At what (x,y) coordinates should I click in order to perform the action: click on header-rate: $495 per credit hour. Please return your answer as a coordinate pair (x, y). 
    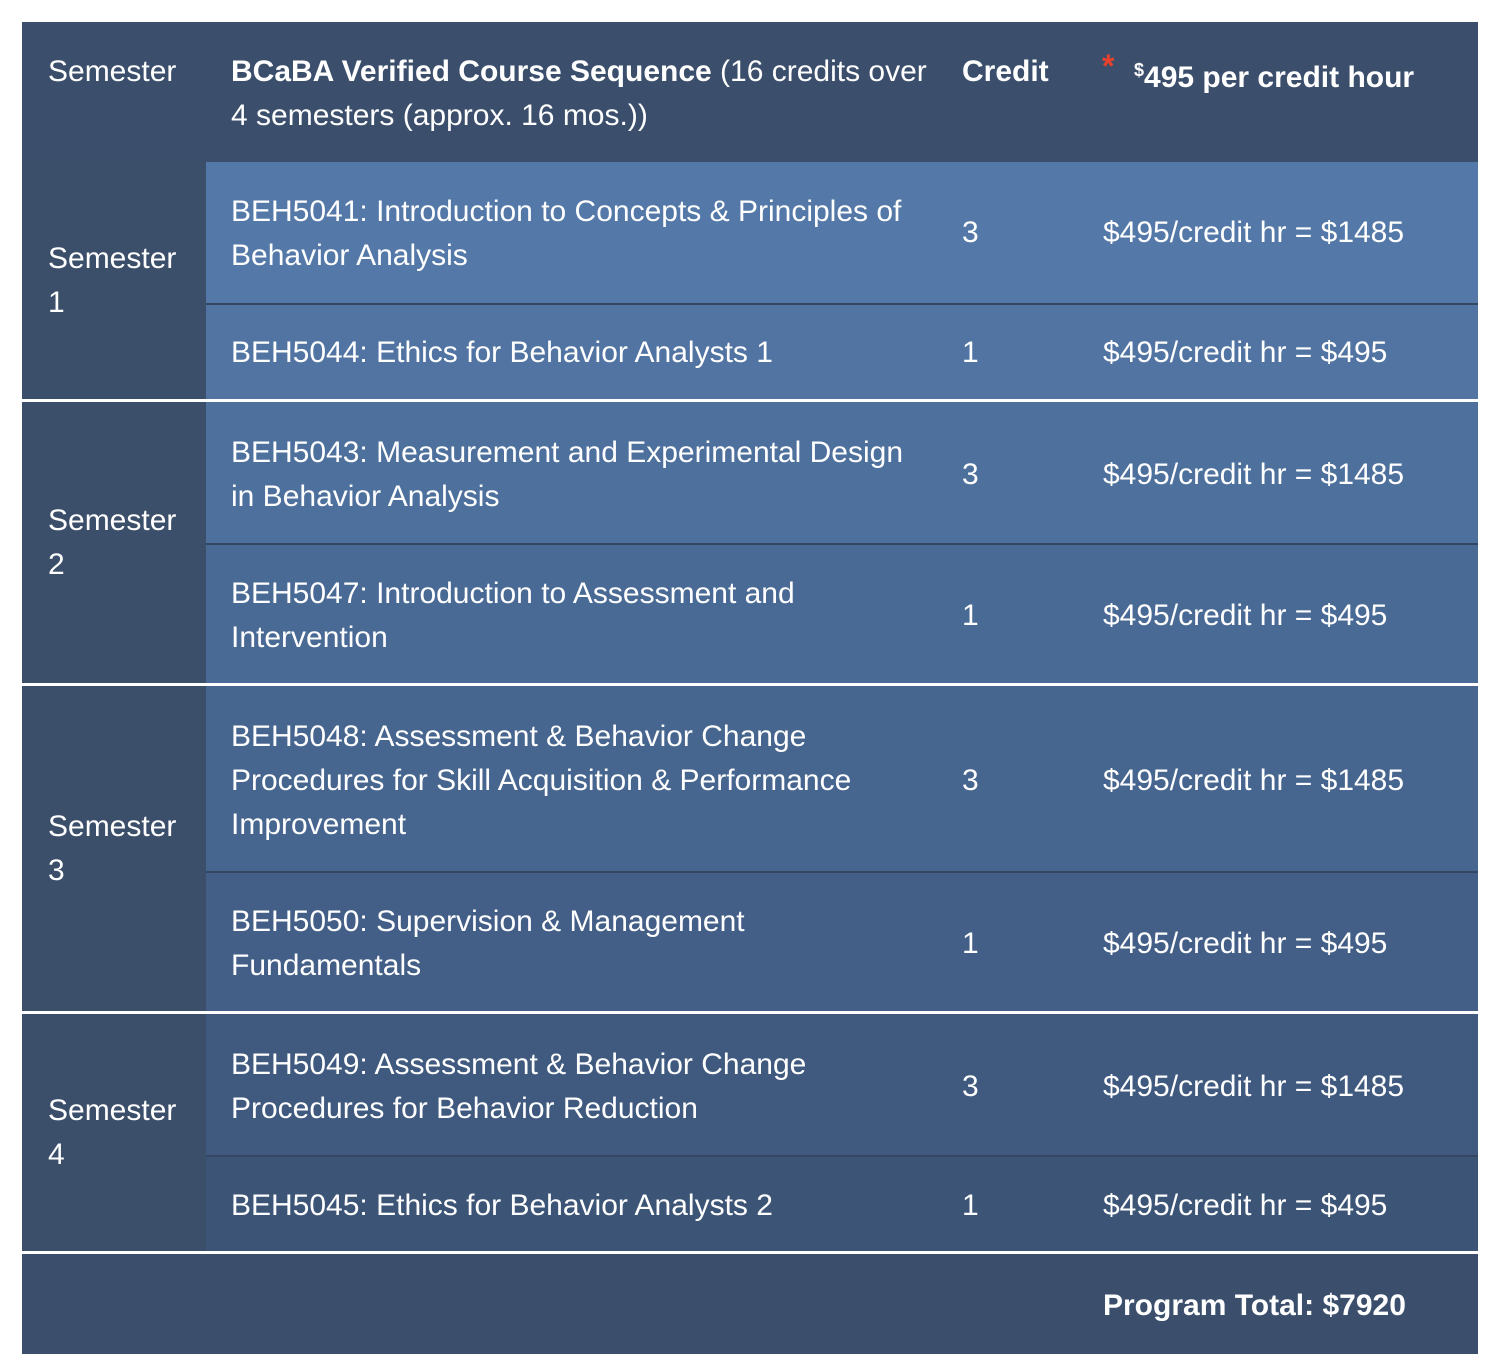
    Looking at the image, I should click on (1274, 78).